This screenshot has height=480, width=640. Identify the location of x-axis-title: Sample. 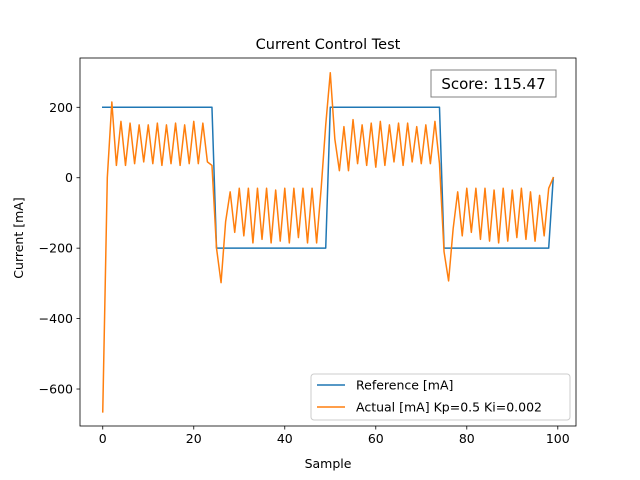
(328, 463).